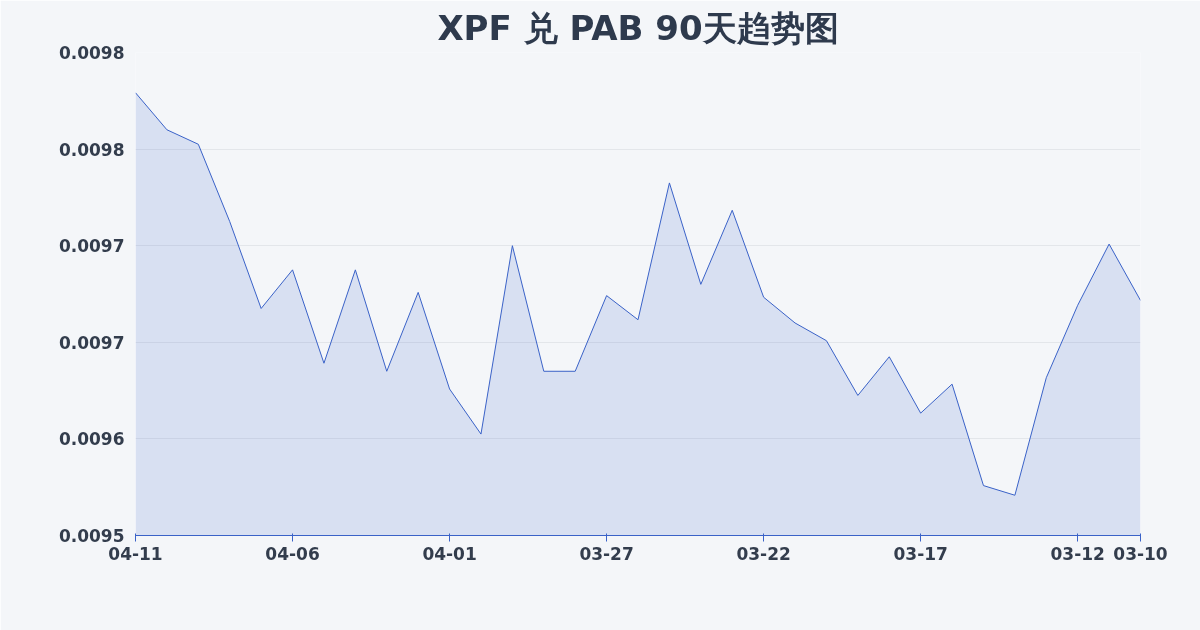 The height and width of the screenshot is (630, 1200). What do you see at coordinates (91, 439) in the screenshot?
I see `y-tick-label: 0.0096` at bounding box center [91, 439].